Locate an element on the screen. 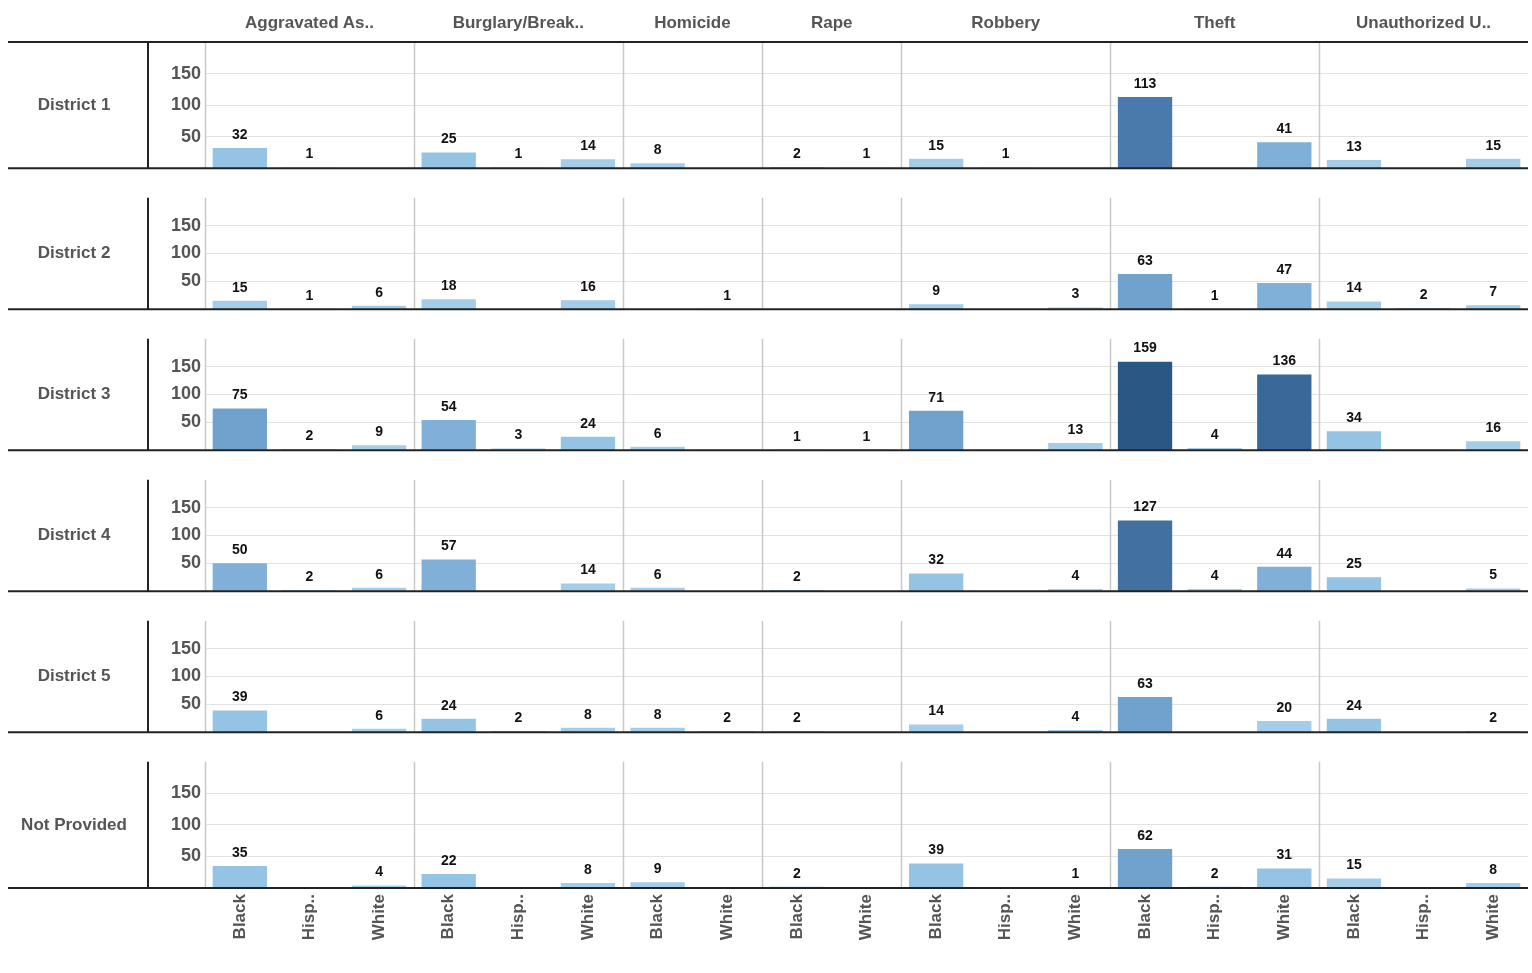 This screenshot has height=973, width=1532. y-axis-title: District 3 is located at coordinates (74, 394).